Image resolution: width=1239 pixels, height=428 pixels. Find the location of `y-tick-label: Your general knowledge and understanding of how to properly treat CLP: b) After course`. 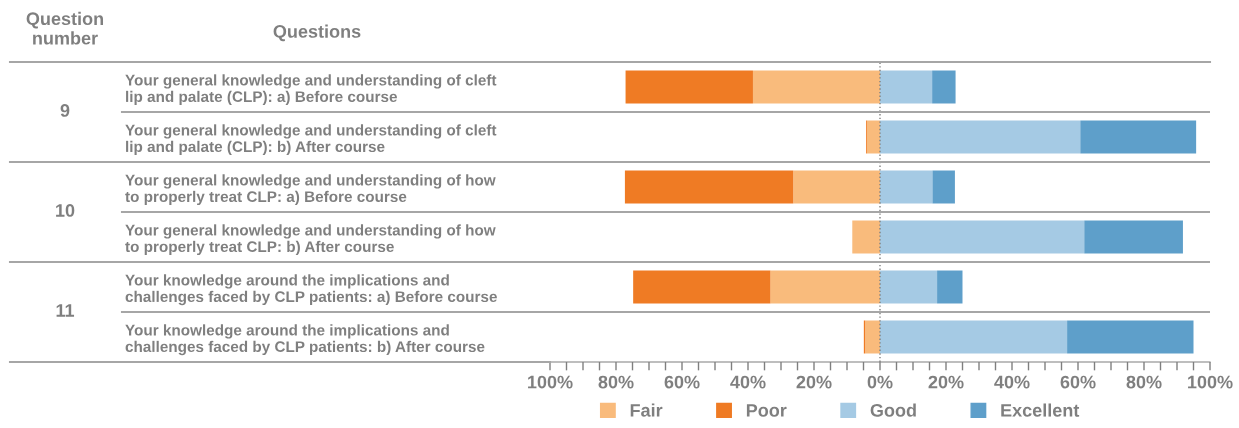

y-tick-label: Your general knowledge and understanding of how to properly treat CLP: b) After course is located at coordinates (310, 240).